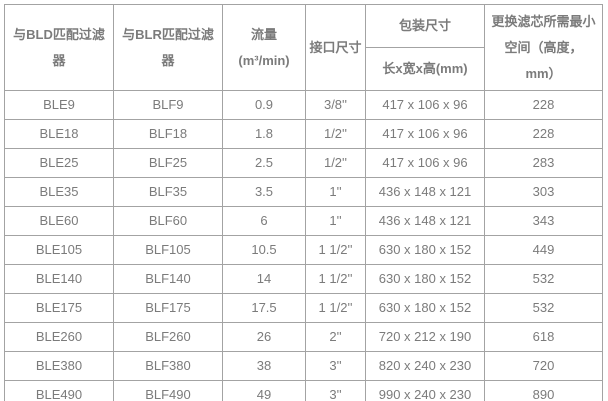  I want to click on cell-bld-model: BLE60, so click(59, 221).